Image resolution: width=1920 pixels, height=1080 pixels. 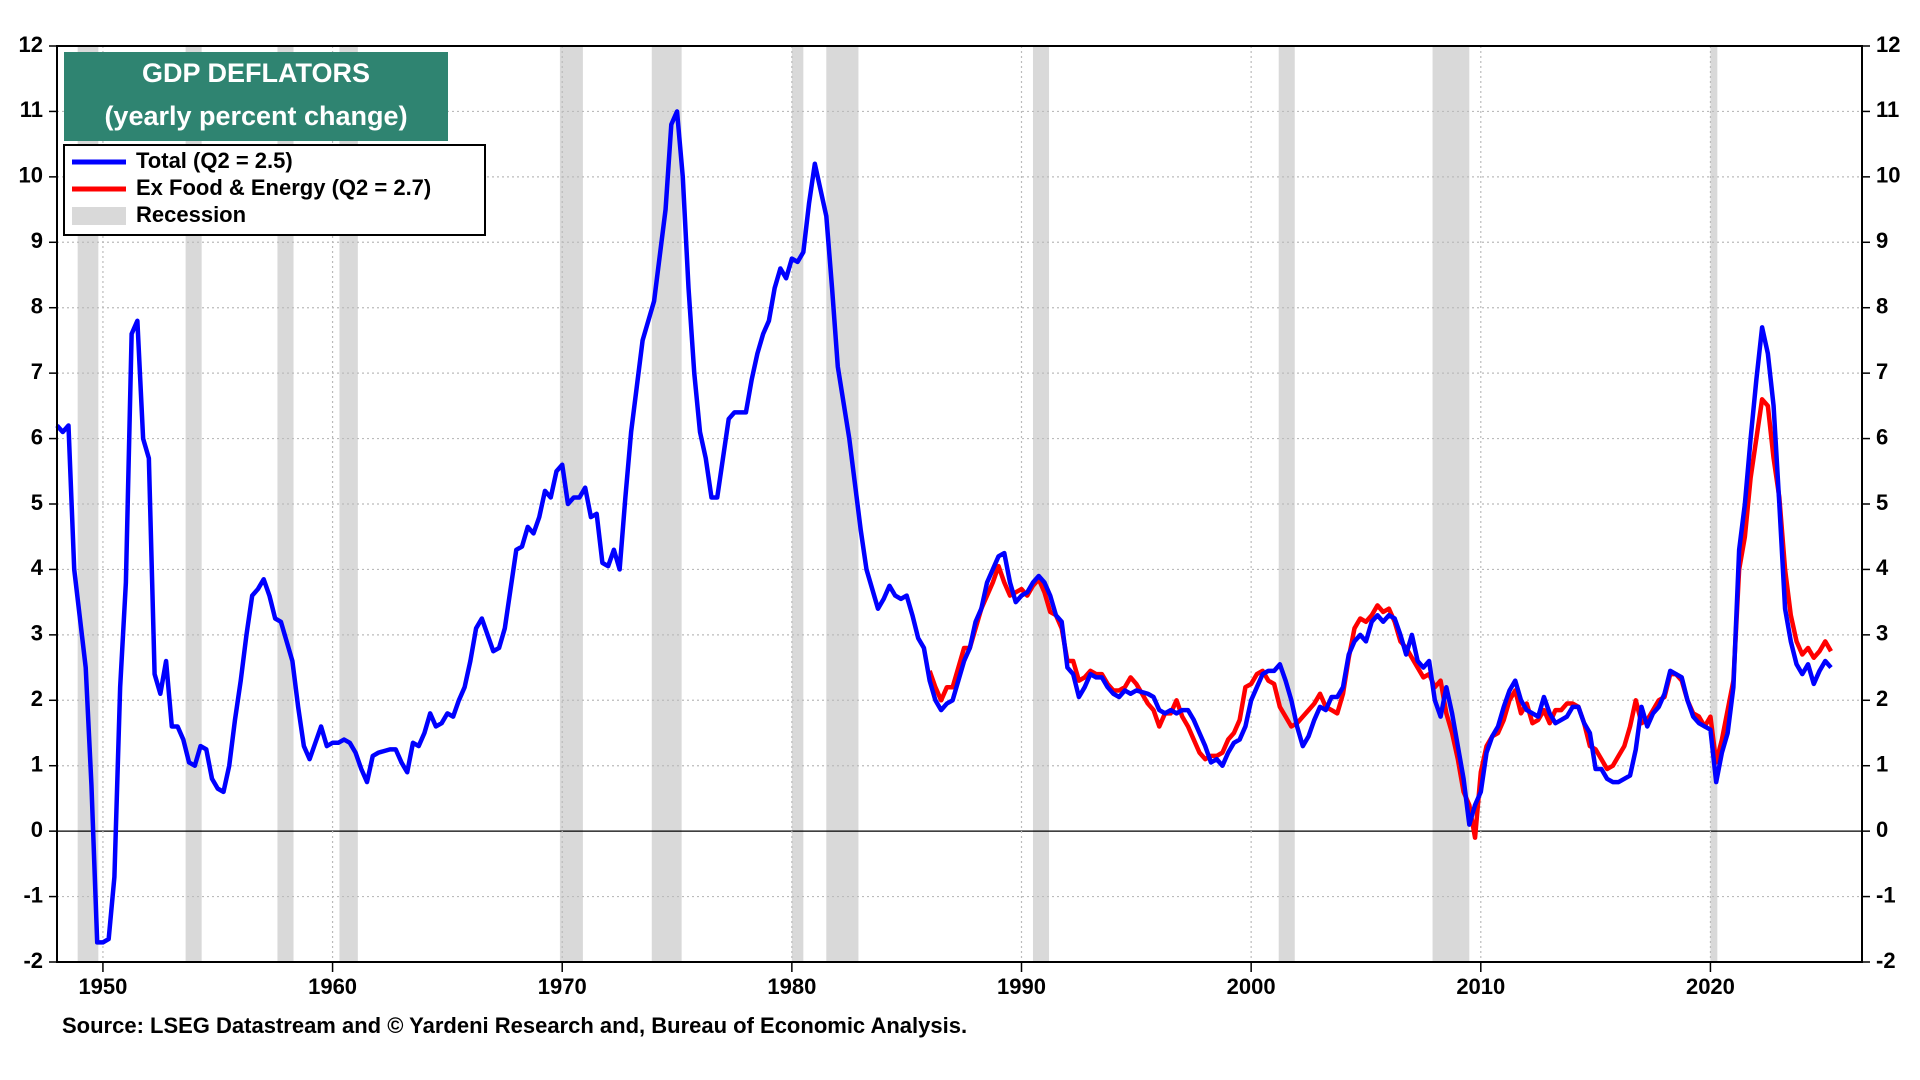 What do you see at coordinates (562, 986) in the screenshot?
I see `x-tick-label: 1970` at bounding box center [562, 986].